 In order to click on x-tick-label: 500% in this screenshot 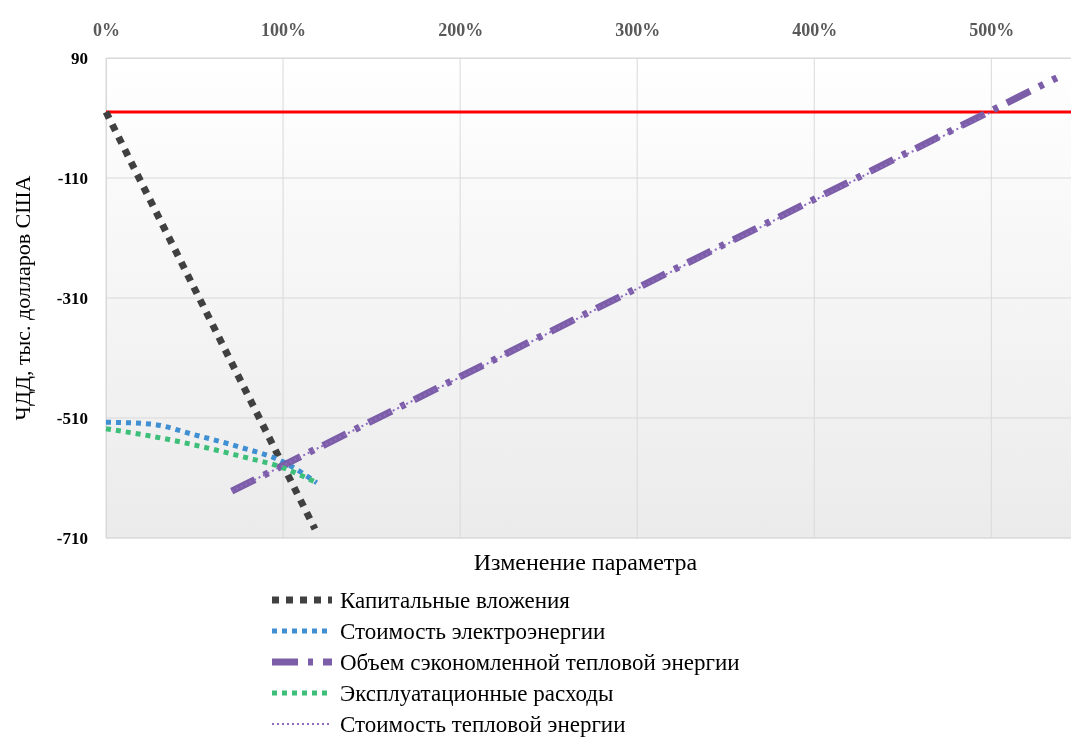, I will do `click(992, 30)`.